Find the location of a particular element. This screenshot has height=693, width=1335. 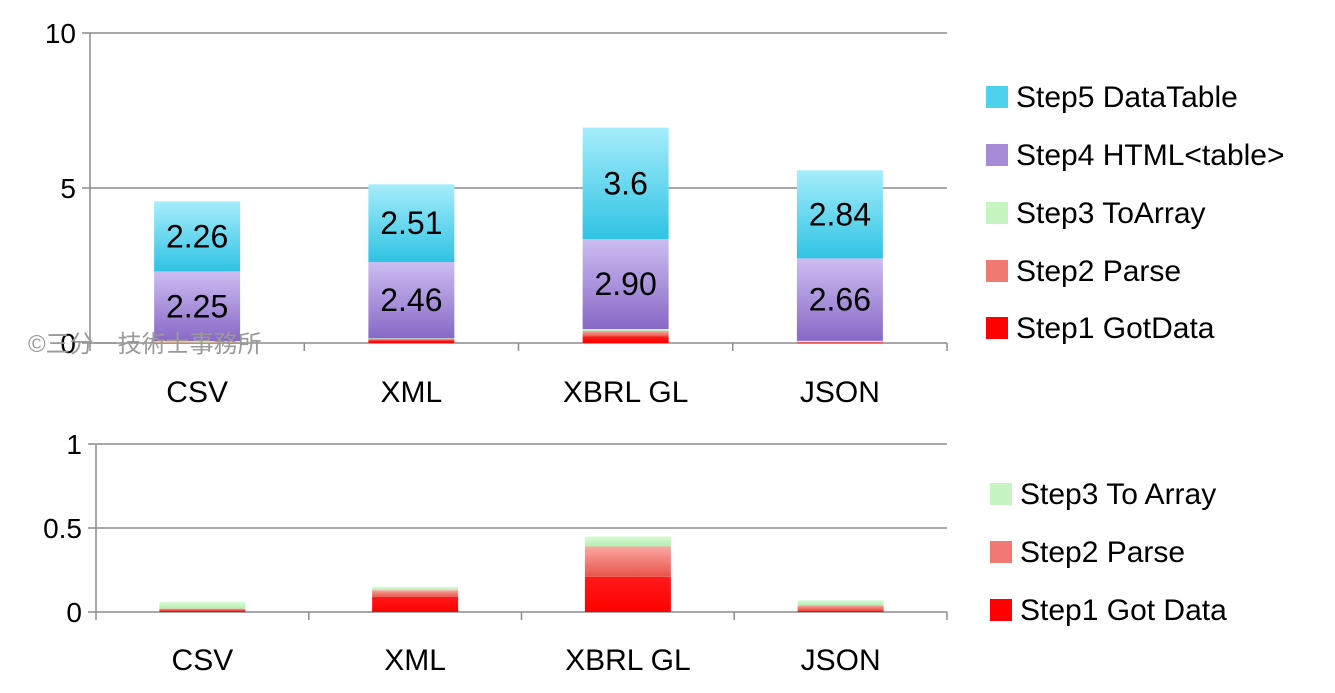

data-label: 2.84 is located at coordinates (840, 214).